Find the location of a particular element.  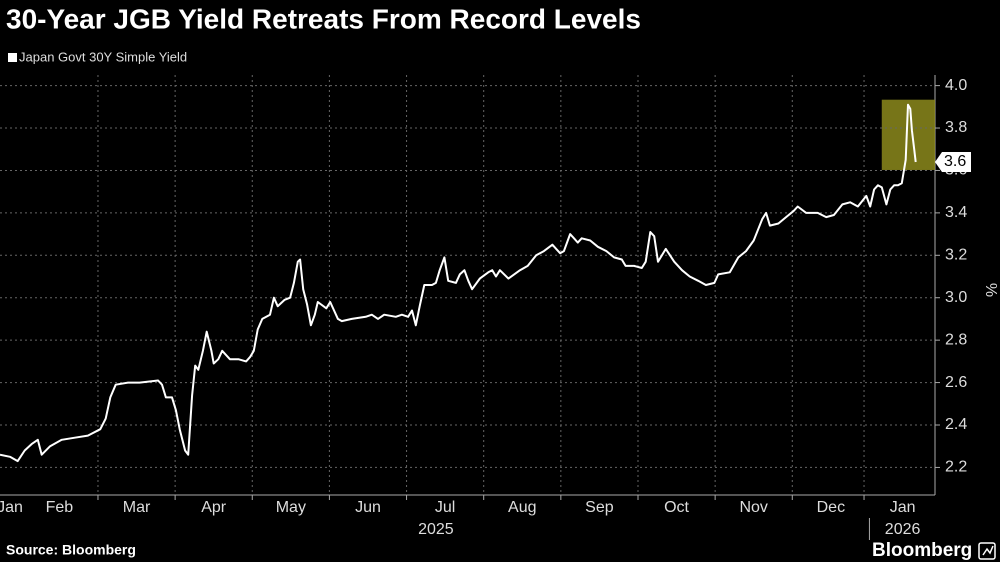

x-tick-label: Aug is located at coordinates (522, 507).